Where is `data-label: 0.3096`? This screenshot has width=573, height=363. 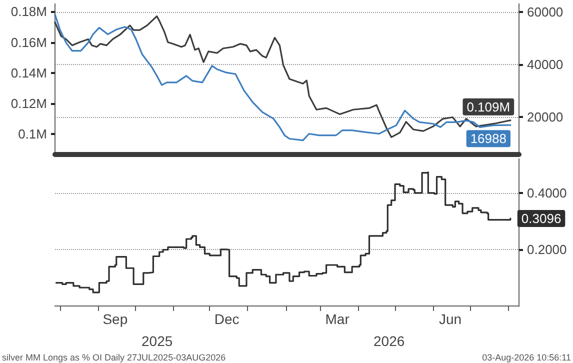
data-label: 0.3096 is located at coordinates (541, 218).